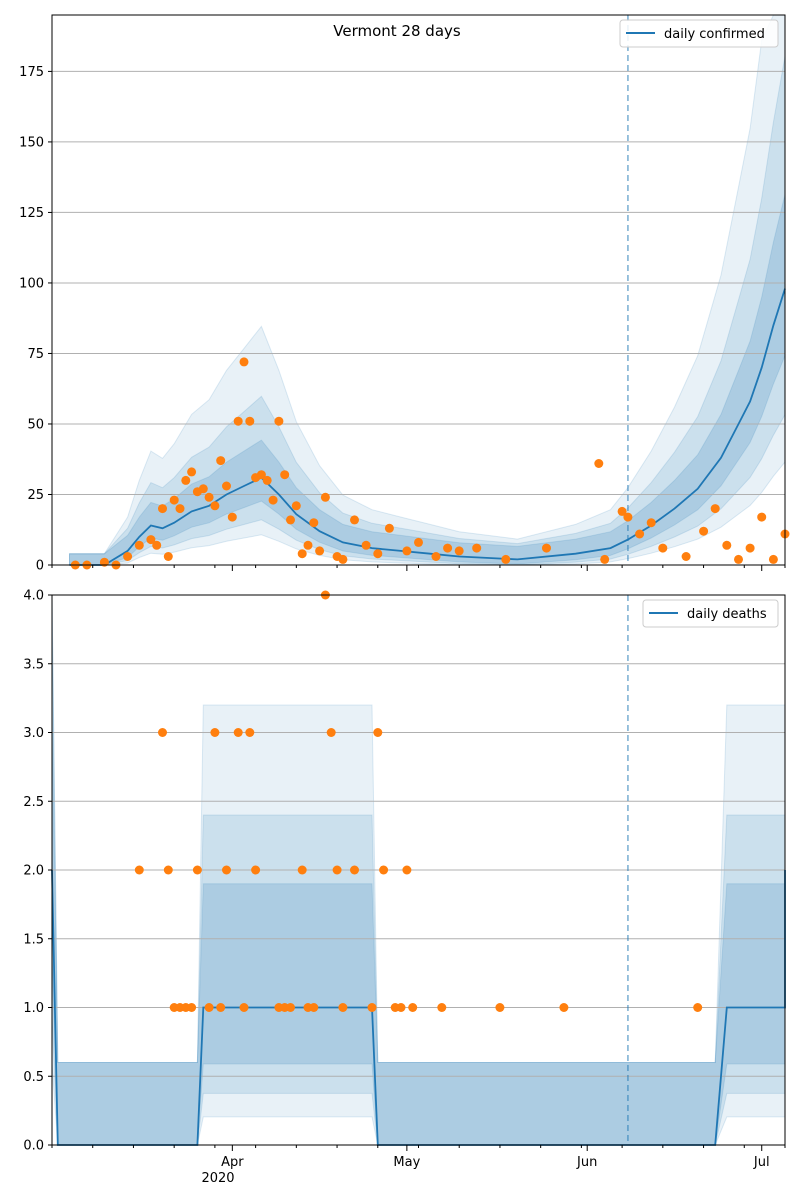 The height and width of the screenshot is (1200, 800). Describe the element at coordinates (33, 939) in the screenshot. I see `y-tick-label: 1.5` at that location.